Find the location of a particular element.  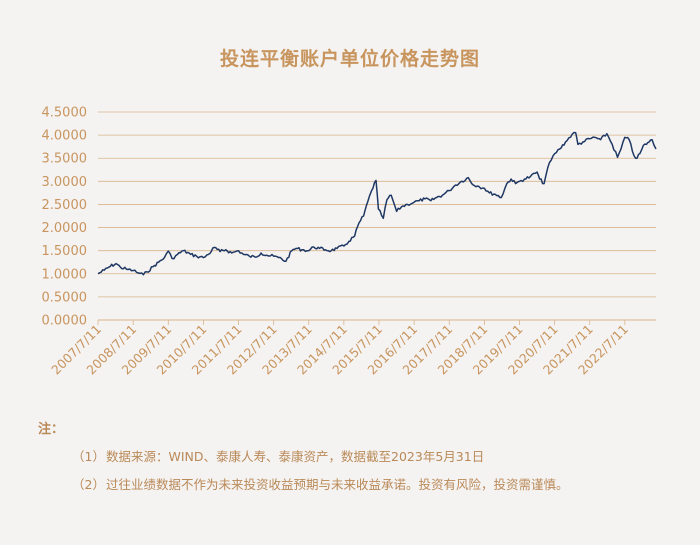

y-tick-label: 2.5000 is located at coordinates (65, 205).